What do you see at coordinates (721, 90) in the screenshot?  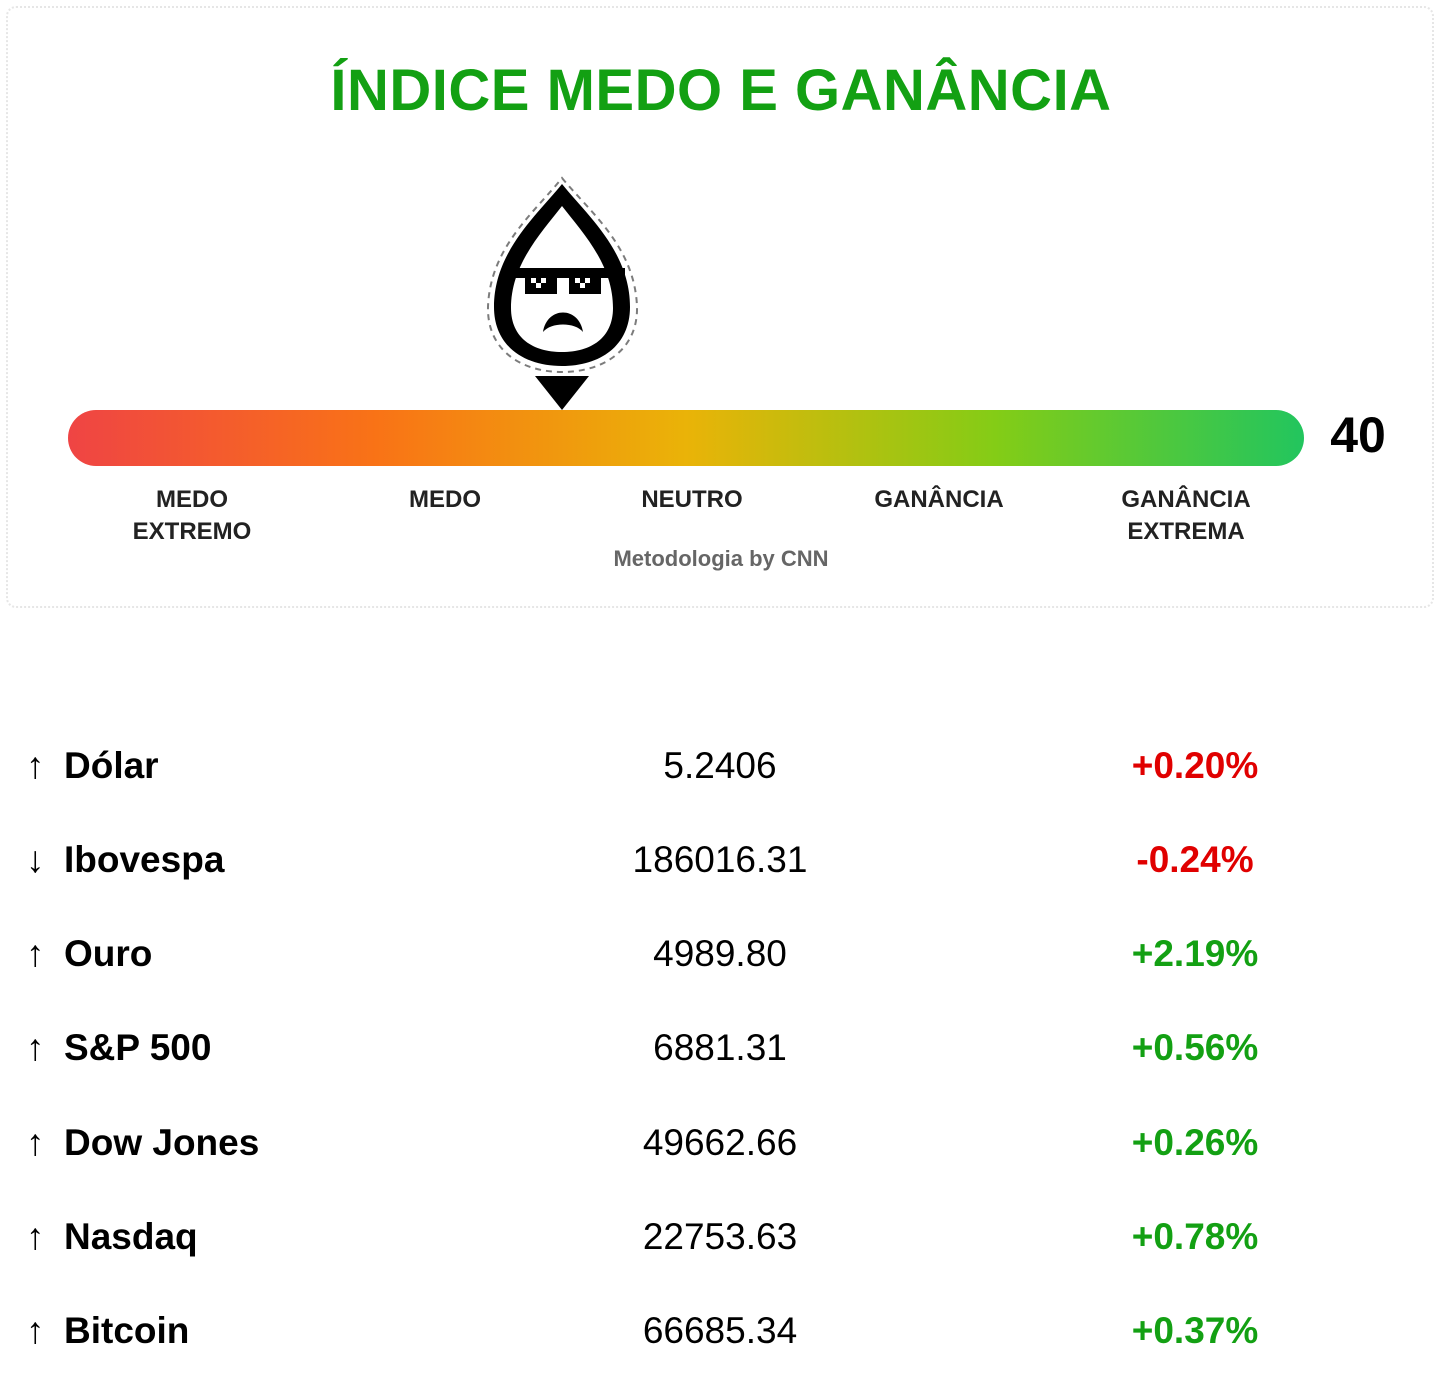 I see `page-title: ÍNDICE MEDO E GANÂNCIA` at bounding box center [721, 90].